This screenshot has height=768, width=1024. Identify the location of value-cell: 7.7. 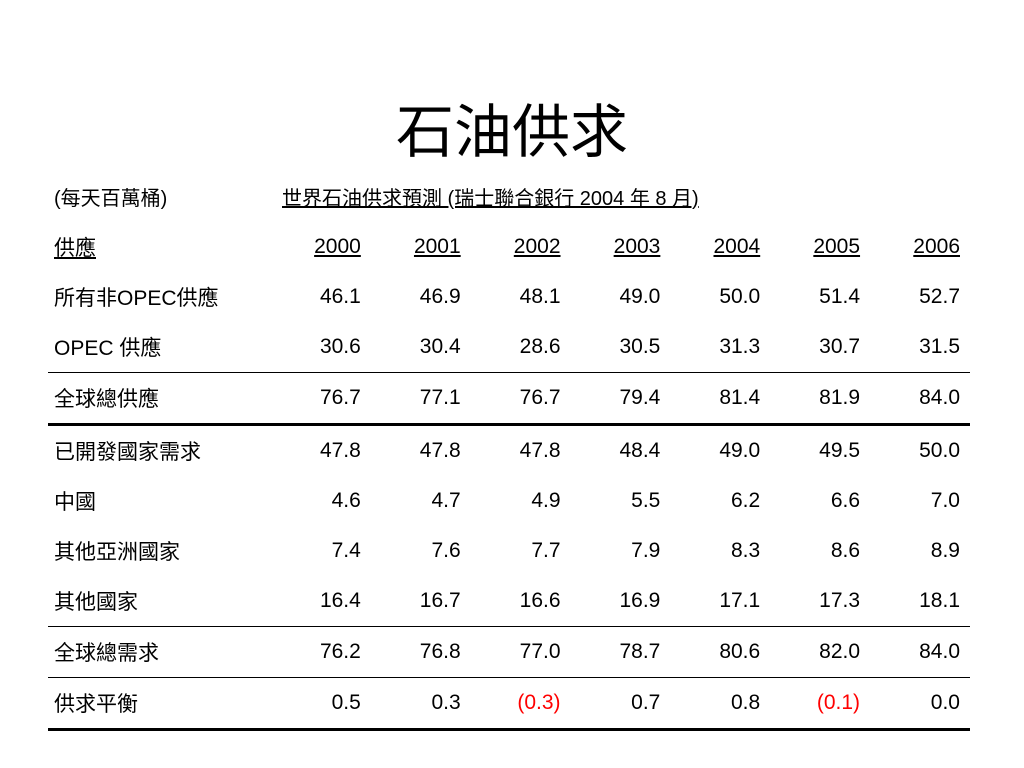
(546, 550).